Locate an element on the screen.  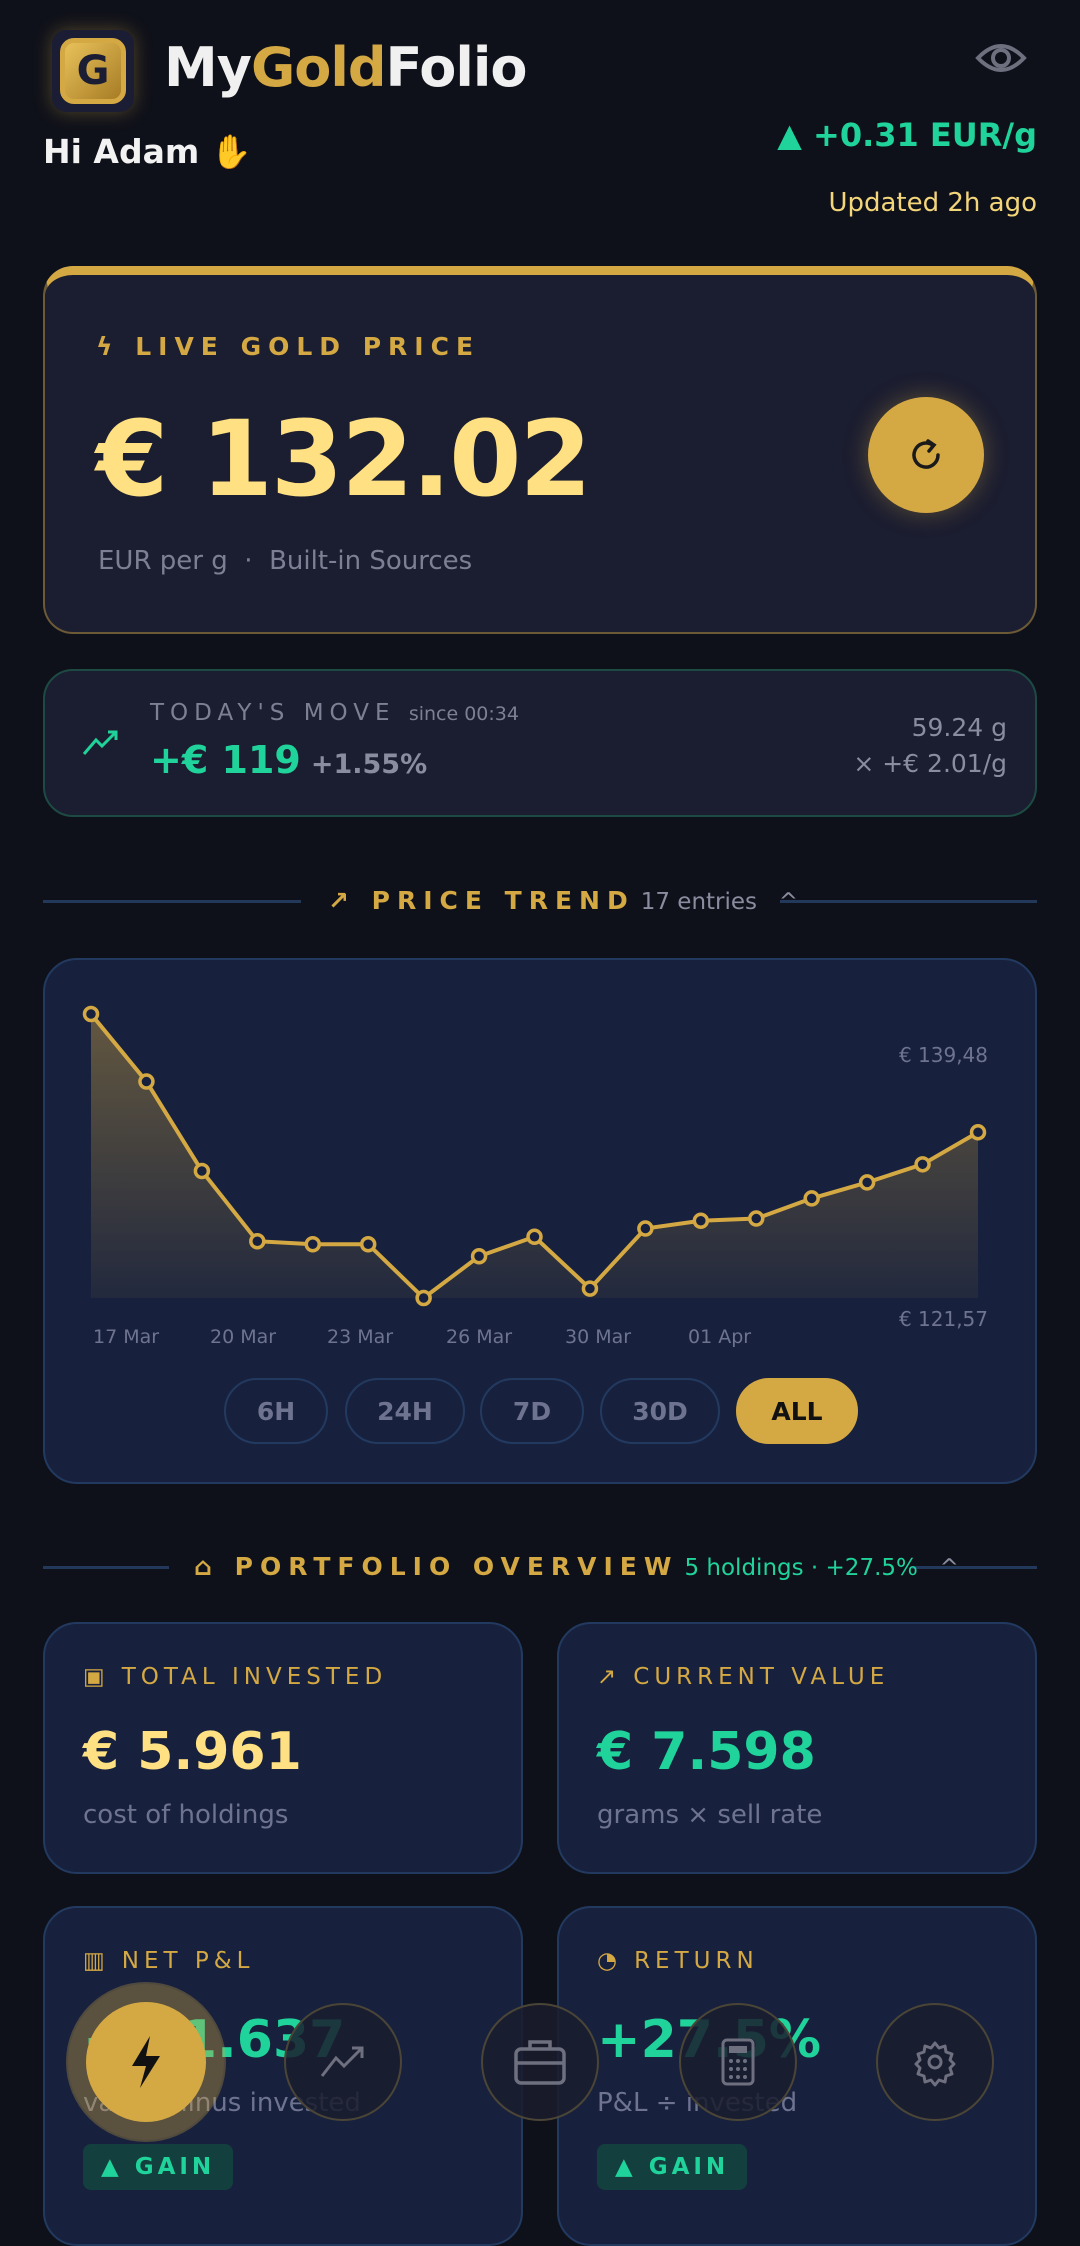
nav-settings-button is located at coordinates (935, 2062).